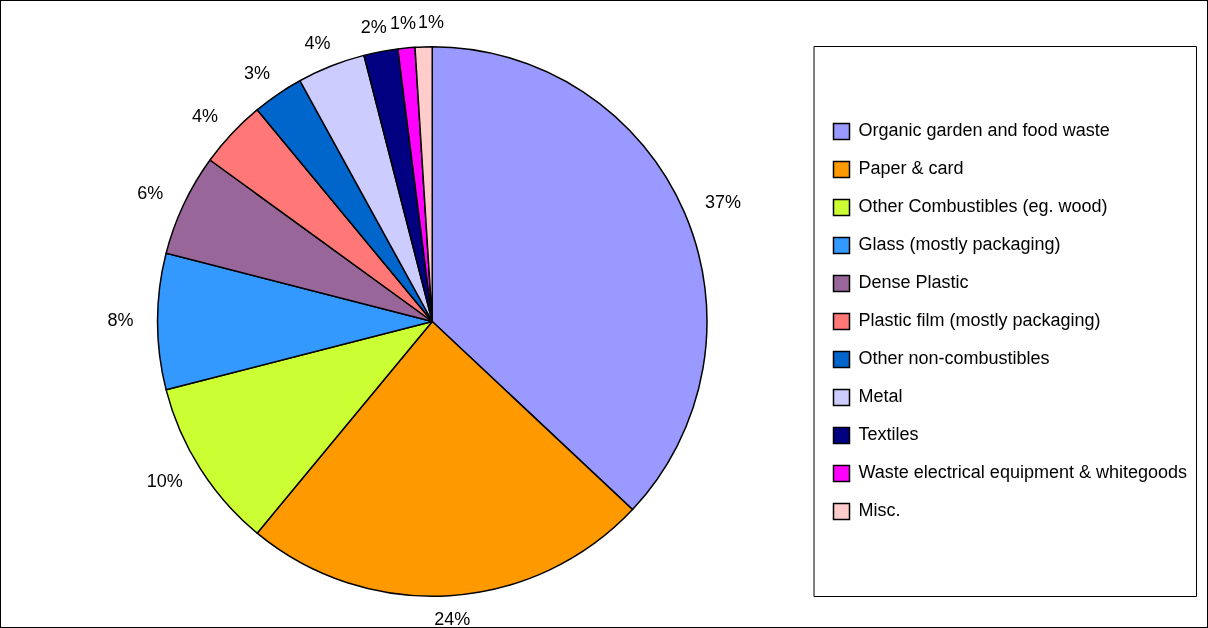 The width and height of the screenshot is (1208, 628). What do you see at coordinates (452, 618) in the screenshot?
I see `data-label: 24%` at bounding box center [452, 618].